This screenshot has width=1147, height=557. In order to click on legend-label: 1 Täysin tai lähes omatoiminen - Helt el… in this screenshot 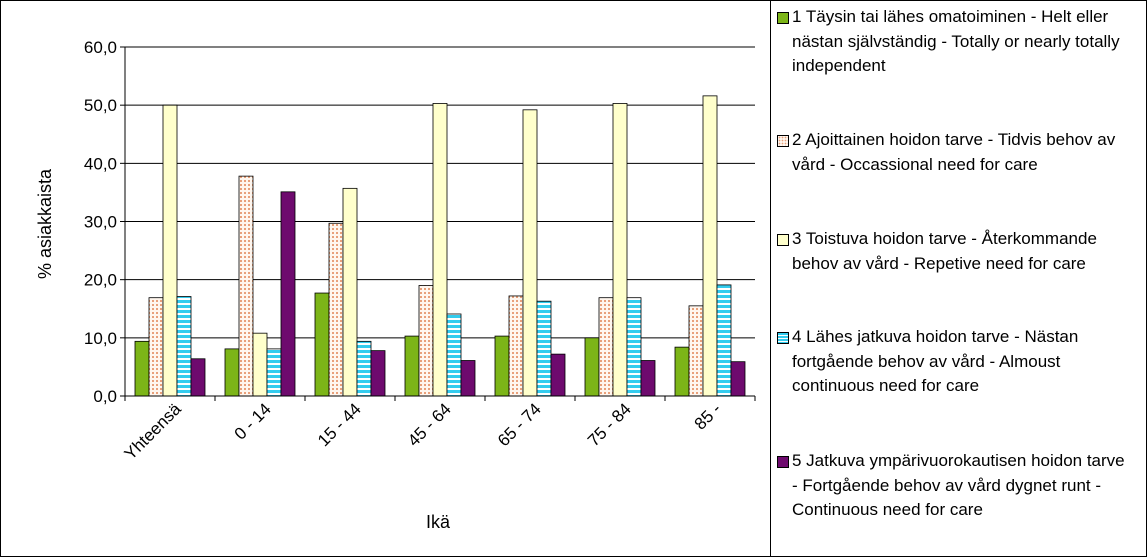, I will do `click(956, 41)`.